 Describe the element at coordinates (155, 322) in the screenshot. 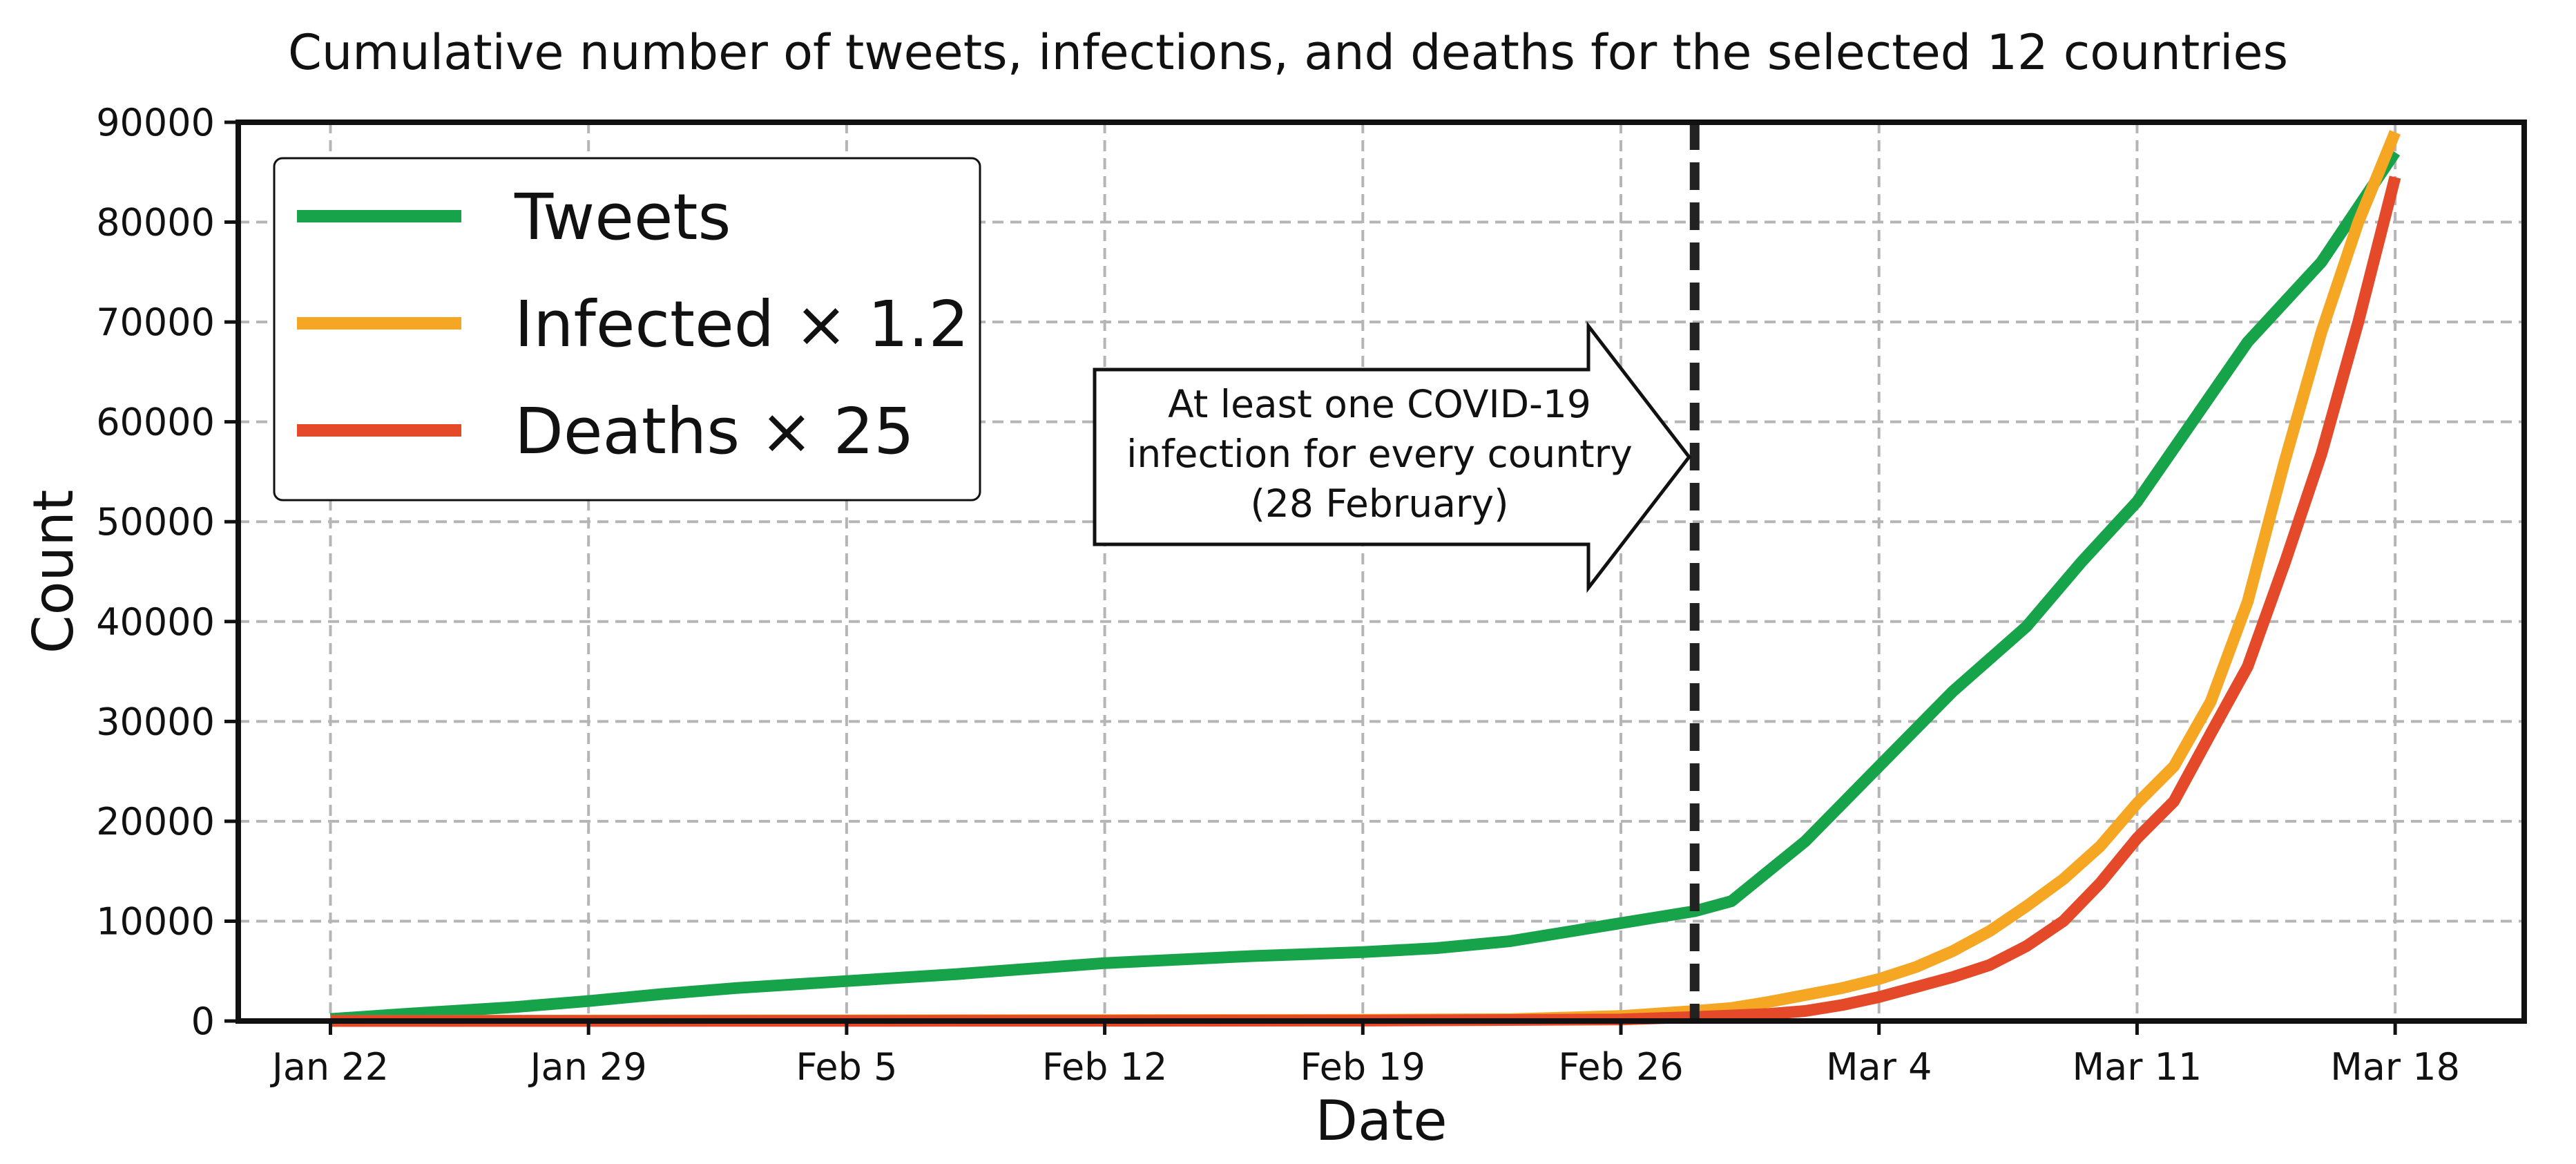

I see `y-tick-label: 70000` at that location.